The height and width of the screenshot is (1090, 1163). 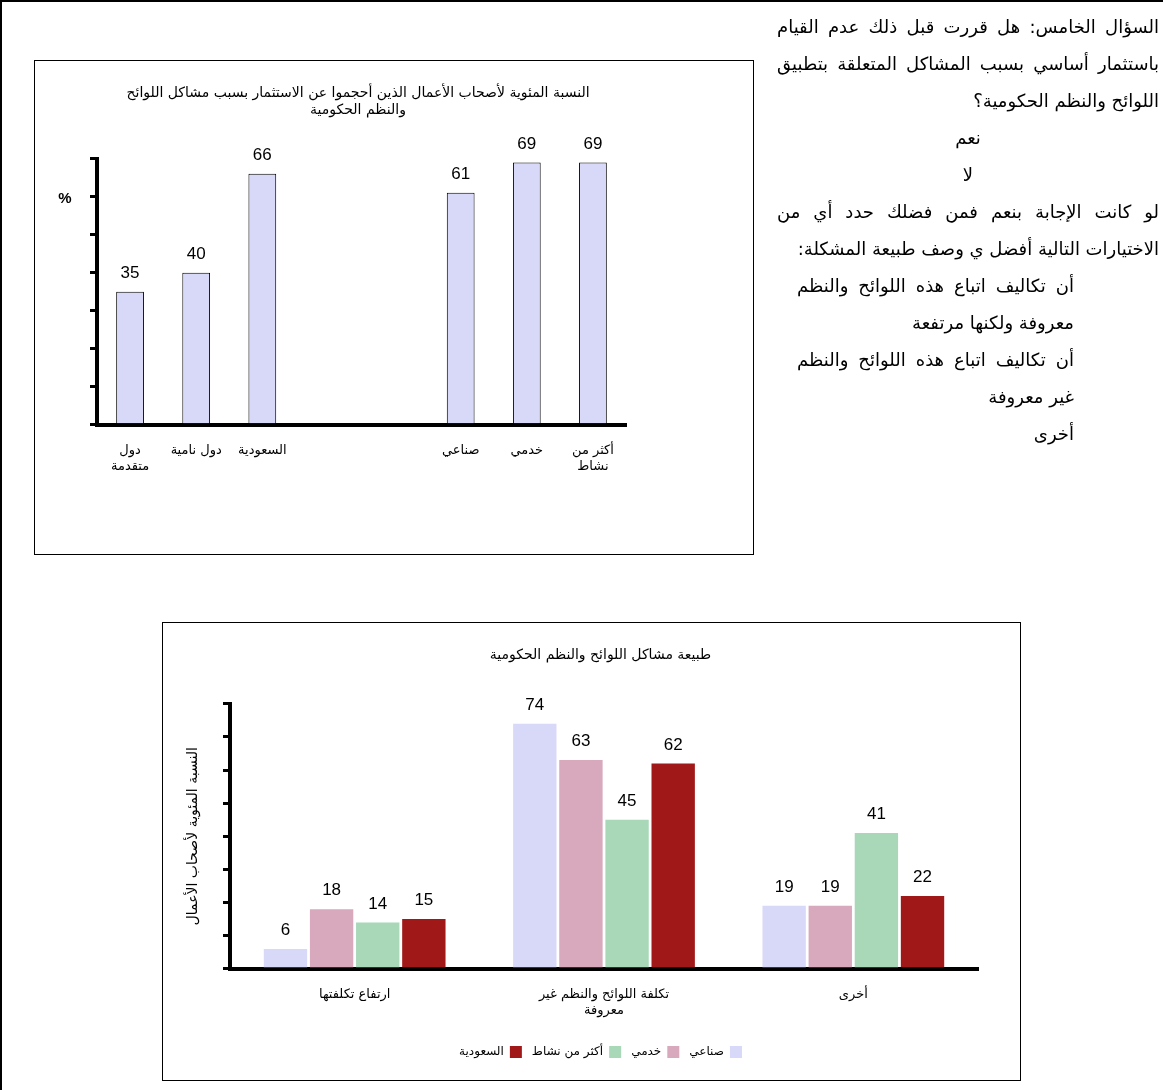 What do you see at coordinates (853, 993) in the screenshot?
I see `x-tick-label: أخرى` at bounding box center [853, 993].